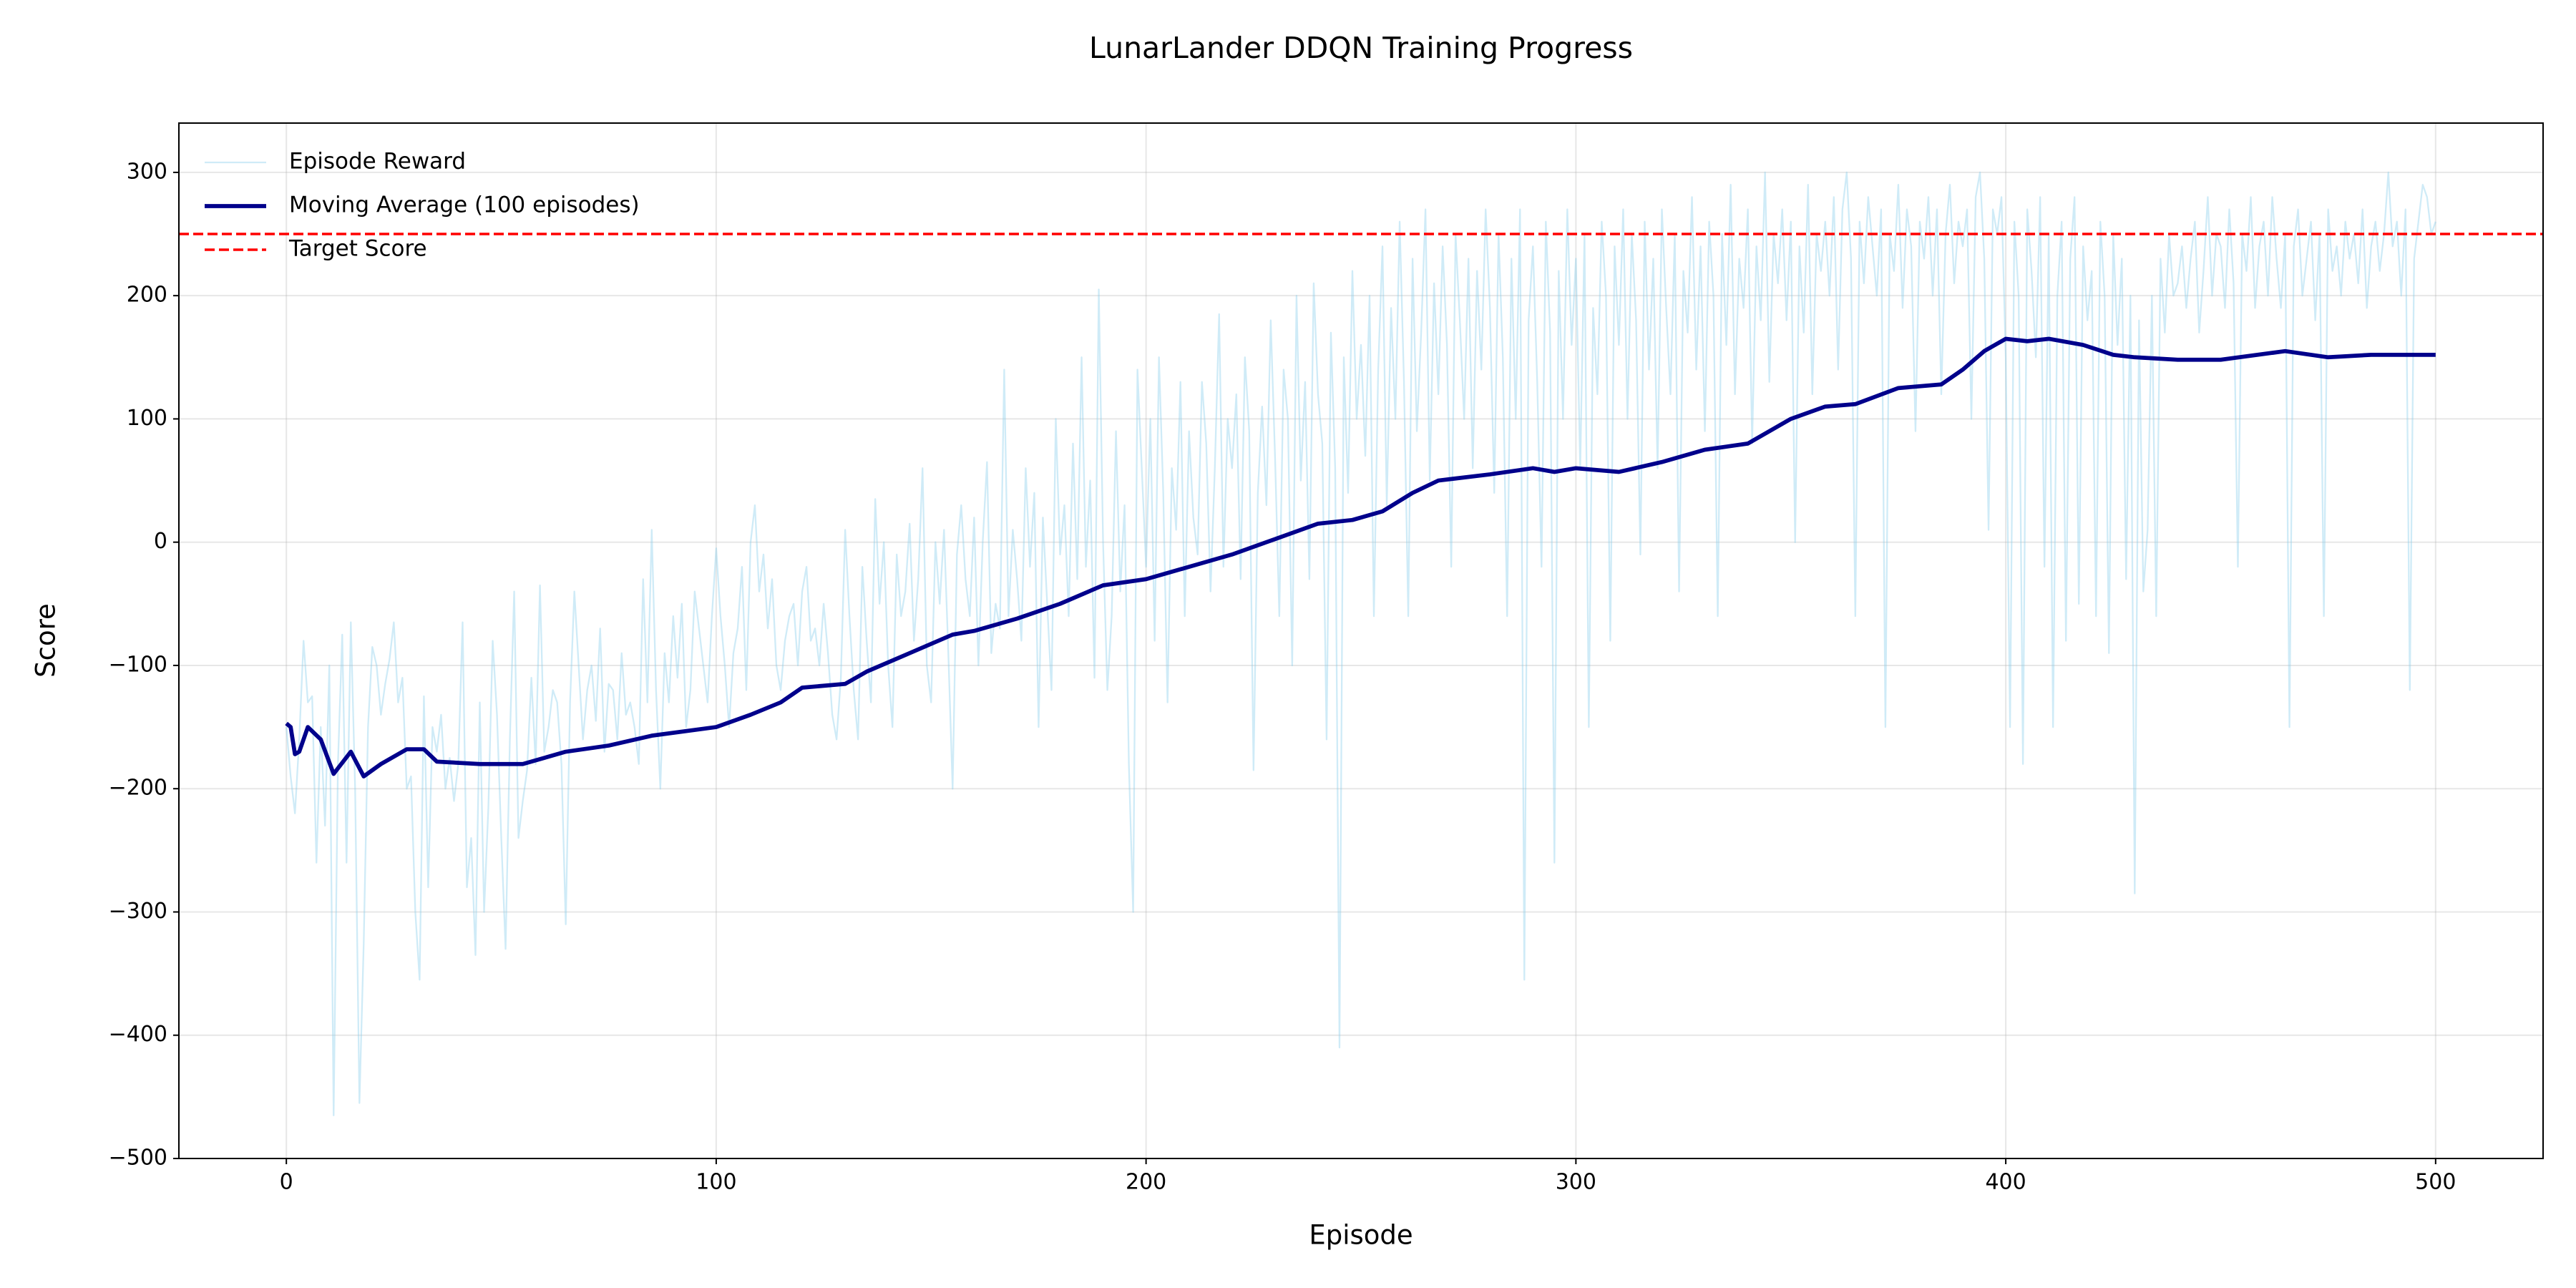 The height and width of the screenshot is (1288, 2576). I want to click on y-tick-label: −200, so click(138, 788).